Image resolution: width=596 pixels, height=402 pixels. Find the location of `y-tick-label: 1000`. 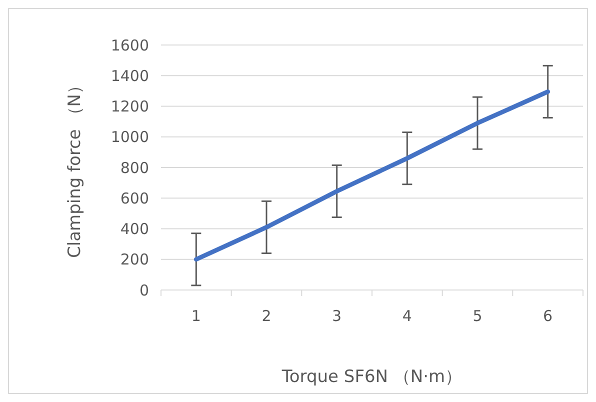

y-tick-label: 1000 is located at coordinates (129, 137).